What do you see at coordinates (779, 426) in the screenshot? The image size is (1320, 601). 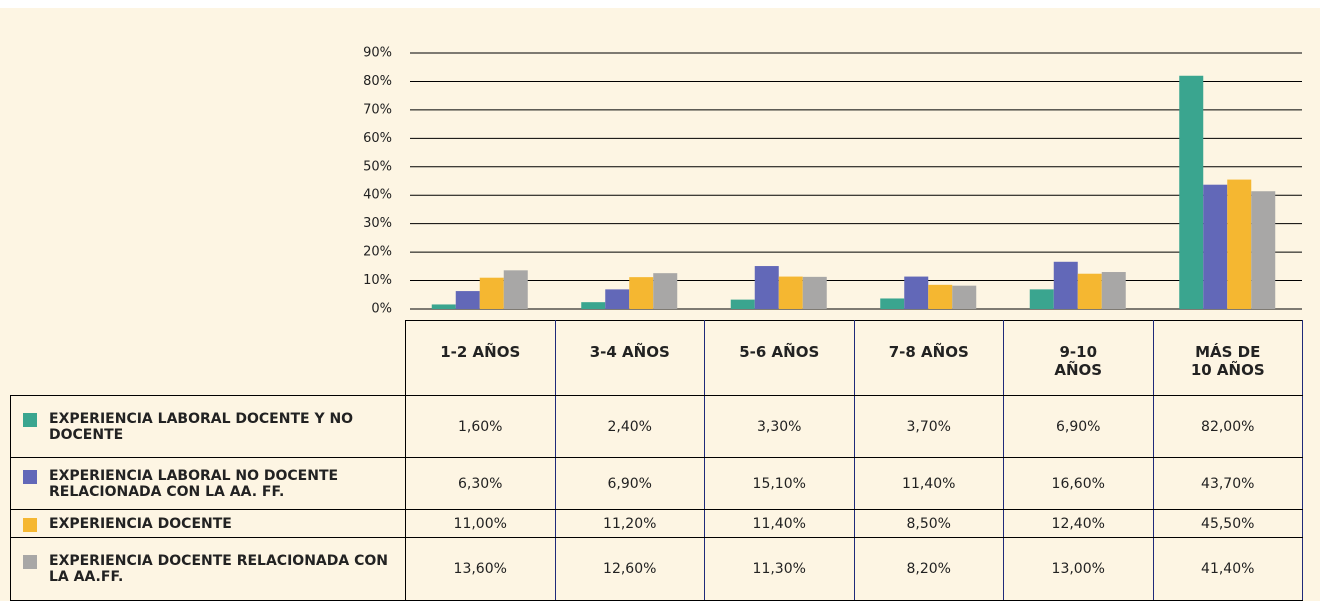 I see `value-cell: 3,30%` at bounding box center [779, 426].